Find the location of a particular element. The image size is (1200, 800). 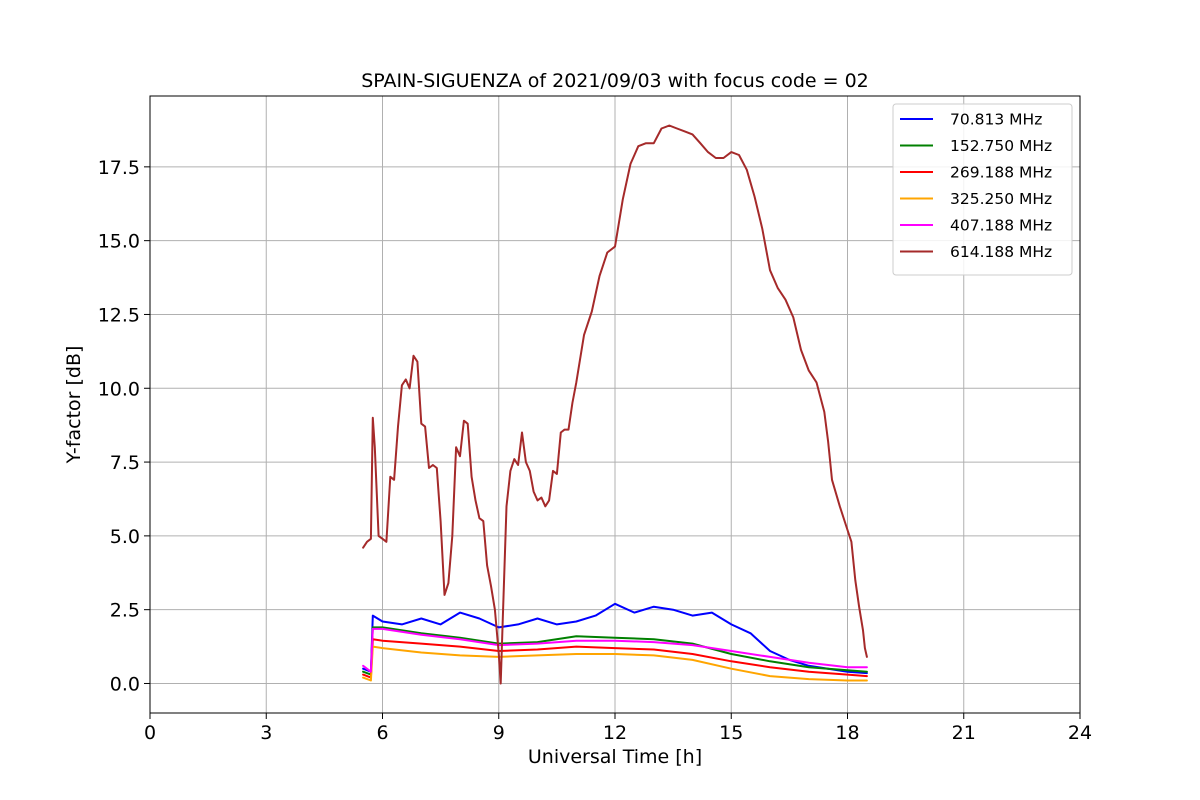

x-tick-label: 21 is located at coordinates (964, 733).